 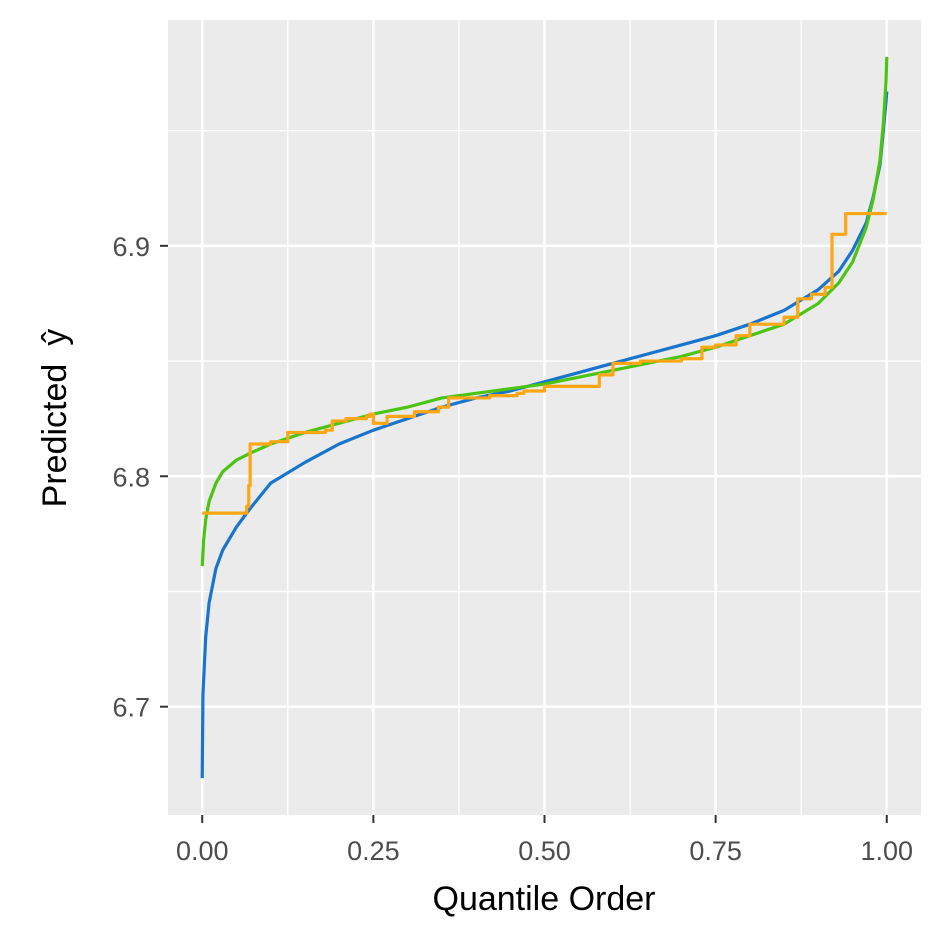 I want to click on x-tick-label: 0.00, so click(x=202, y=851).